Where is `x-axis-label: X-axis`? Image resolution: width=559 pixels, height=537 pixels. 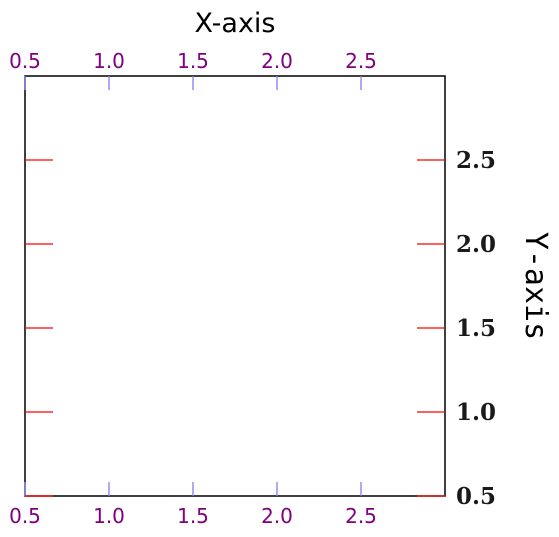
x-axis-label: X-axis is located at coordinates (235, 23).